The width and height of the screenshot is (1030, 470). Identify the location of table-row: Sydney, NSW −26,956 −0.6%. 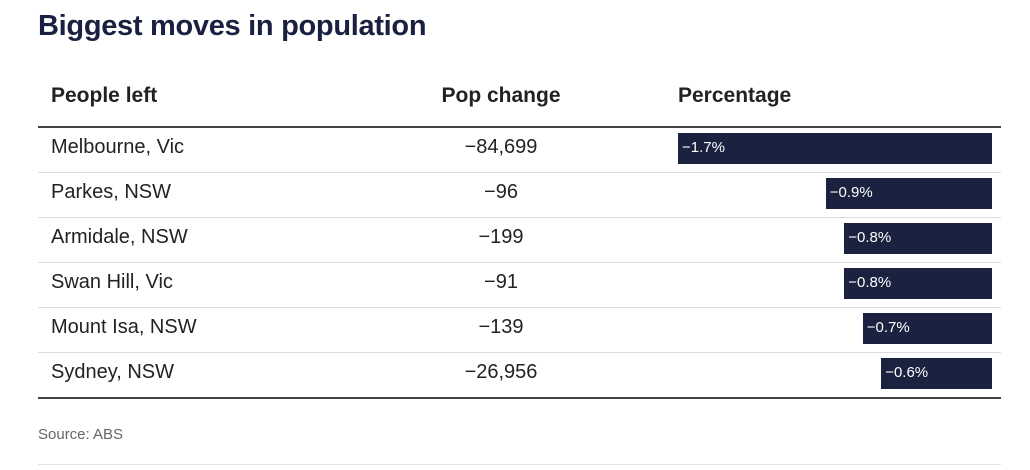
(519, 376).